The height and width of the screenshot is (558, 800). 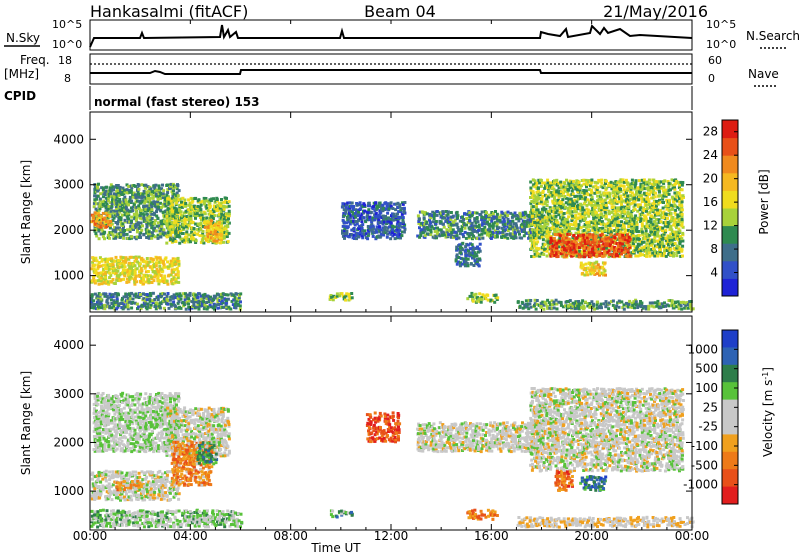 What do you see at coordinates (391, 36) in the screenshot?
I see `nsky-trace` at bounding box center [391, 36].